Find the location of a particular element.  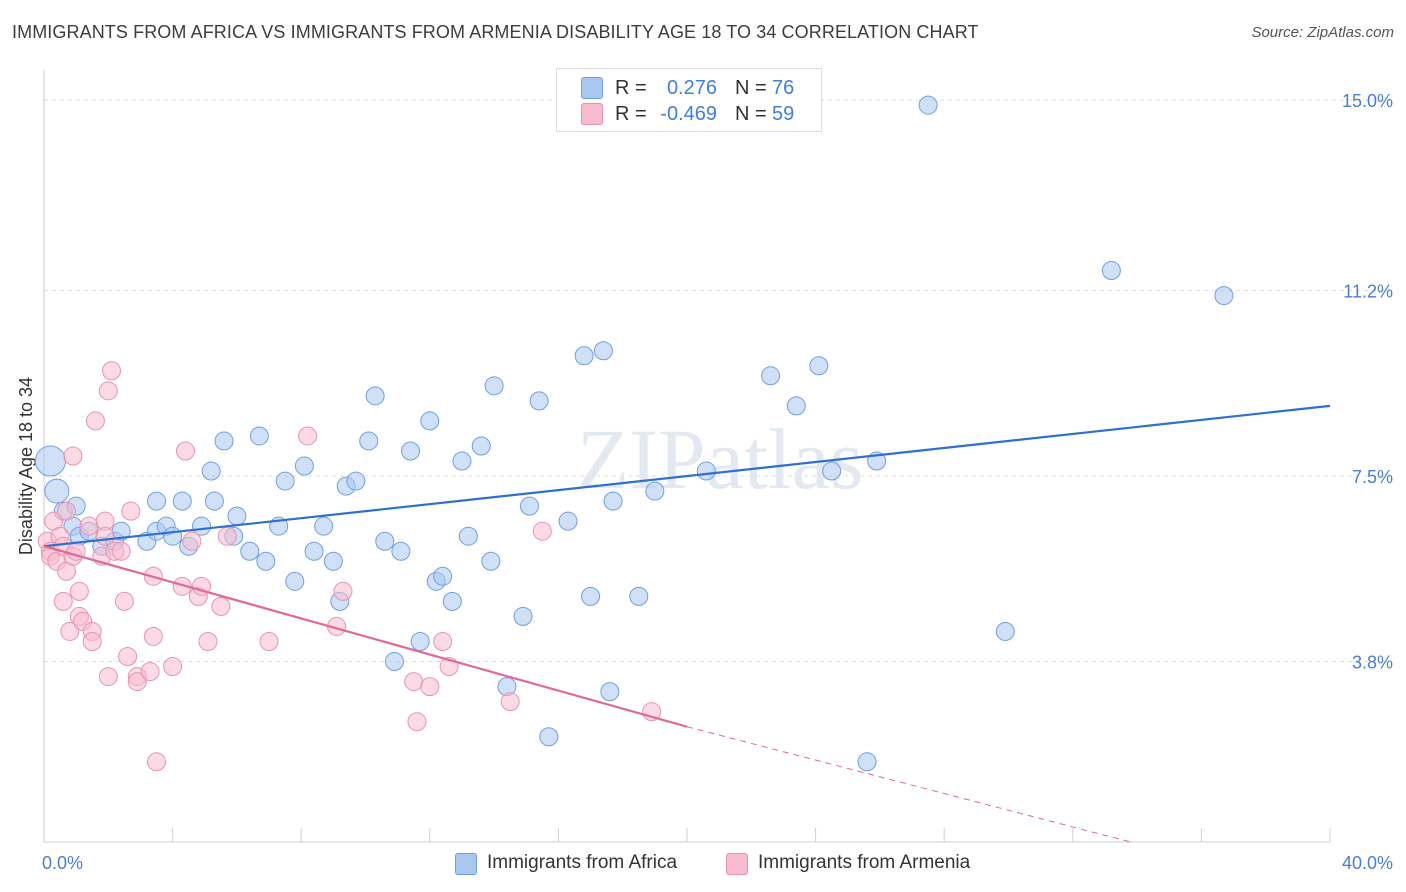

y-axis-label: Disability Age 18 to 34 is located at coordinates (26, 466).